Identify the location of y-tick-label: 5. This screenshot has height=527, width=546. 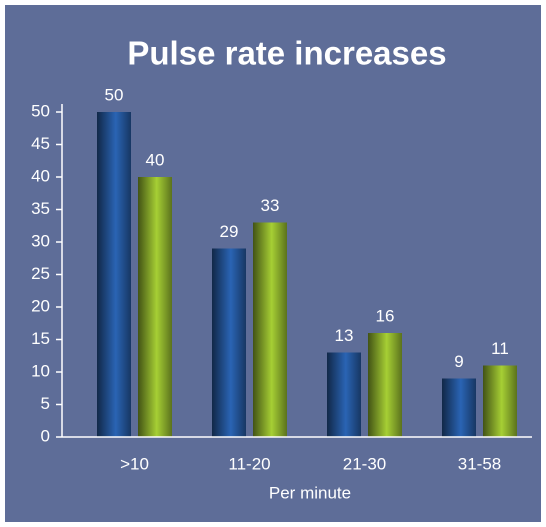
(45, 403).